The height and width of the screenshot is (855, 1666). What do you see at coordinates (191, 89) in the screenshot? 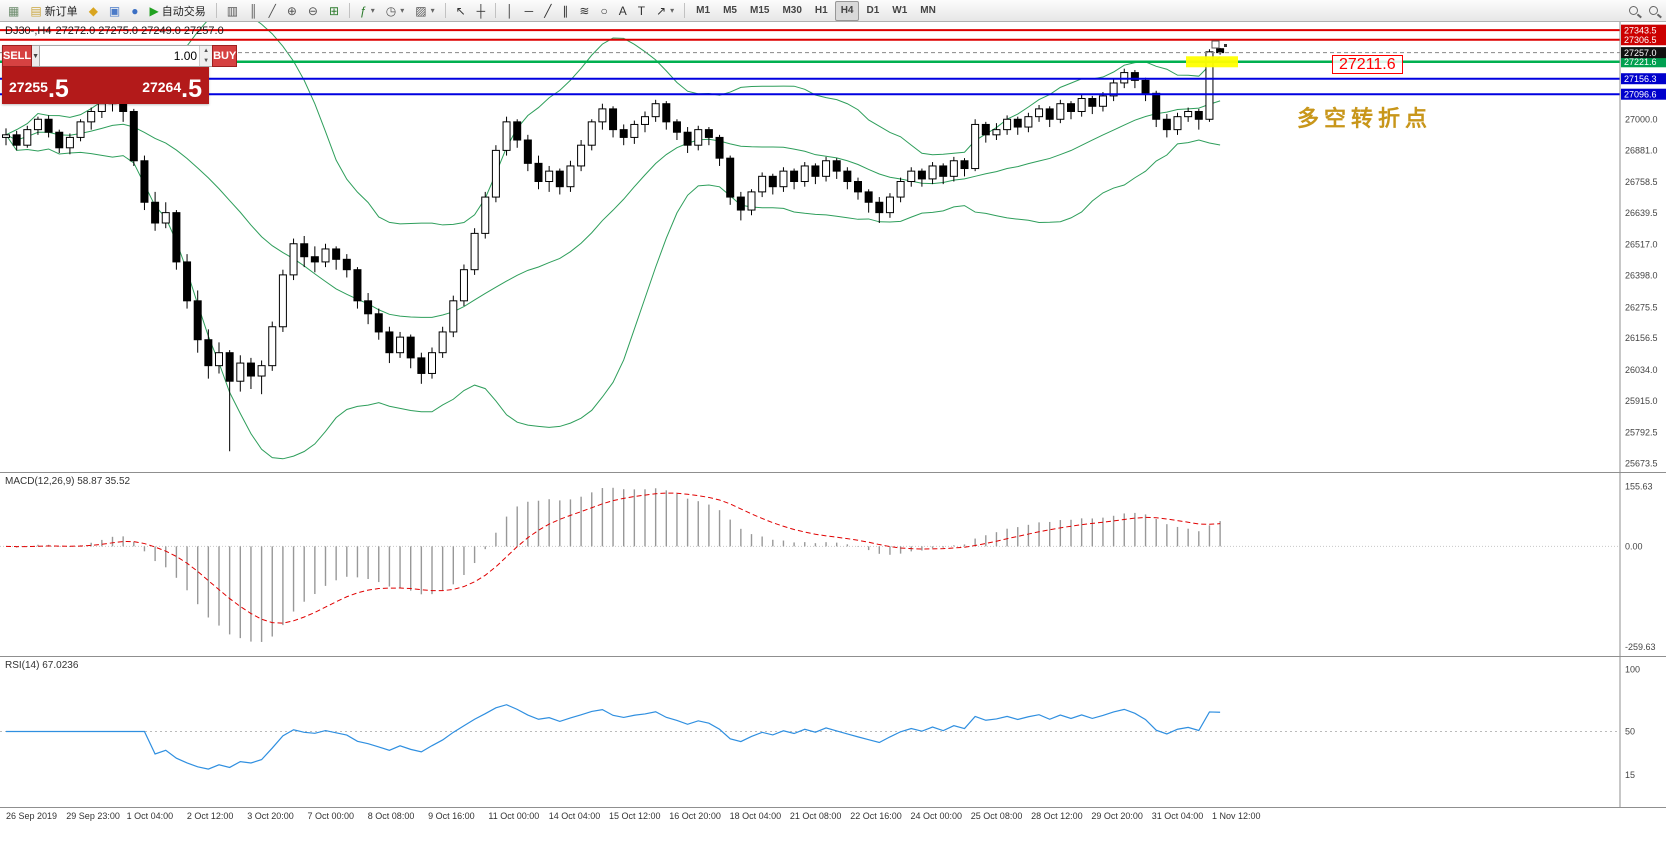
I see `ask-price-frac: .5` at bounding box center [191, 89].